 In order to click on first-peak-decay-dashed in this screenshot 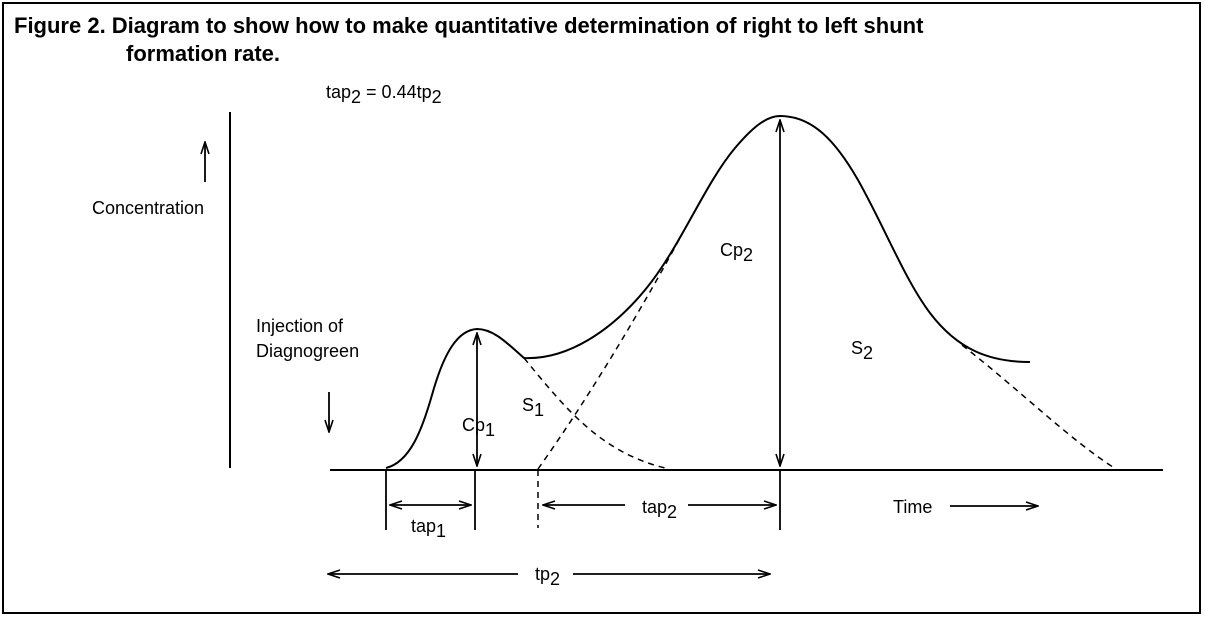, I will do `click(594, 413)`.